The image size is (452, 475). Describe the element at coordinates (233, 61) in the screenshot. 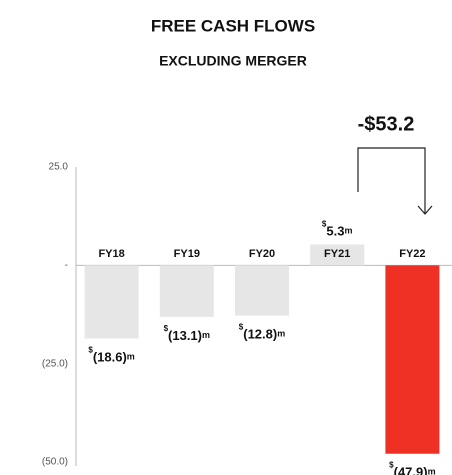

I see `chart-subtitle: EXCLUDING MERGER` at that location.